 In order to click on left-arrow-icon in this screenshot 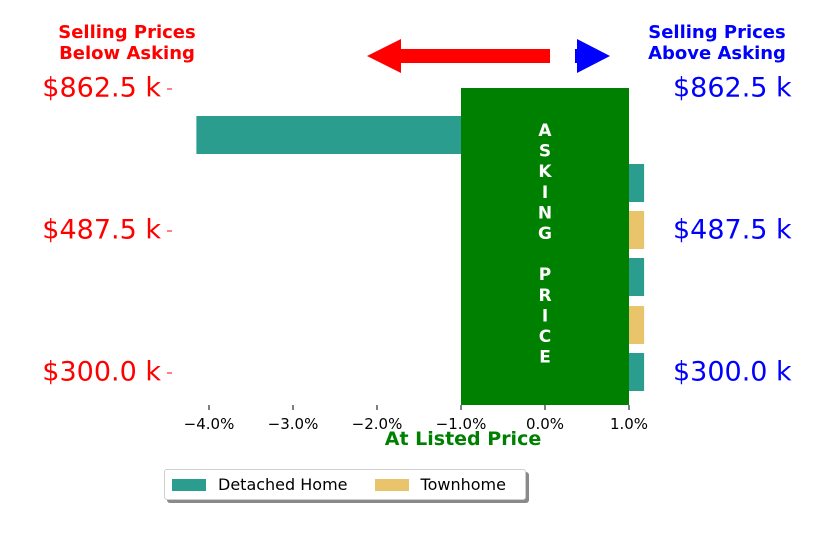, I will do `click(458, 56)`.